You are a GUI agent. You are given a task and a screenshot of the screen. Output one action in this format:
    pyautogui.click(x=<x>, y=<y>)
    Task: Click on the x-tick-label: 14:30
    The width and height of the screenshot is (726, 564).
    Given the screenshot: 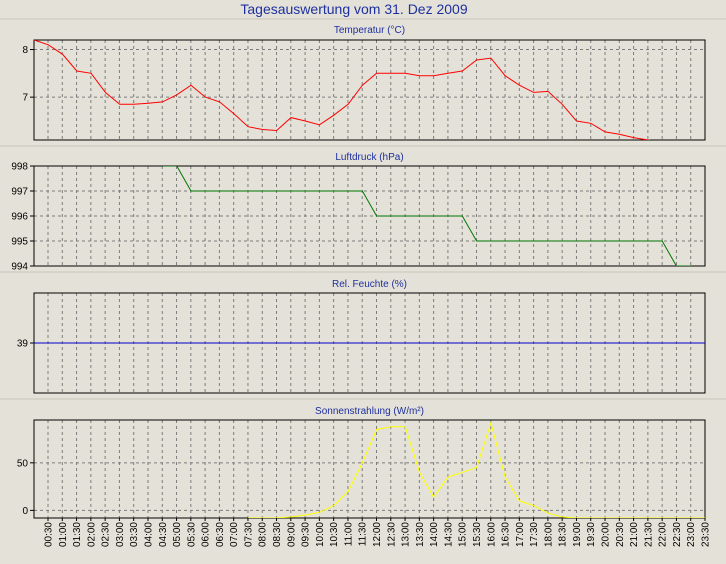 What is the action you would take?
    pyautogui.click(x=448, y=534)
    